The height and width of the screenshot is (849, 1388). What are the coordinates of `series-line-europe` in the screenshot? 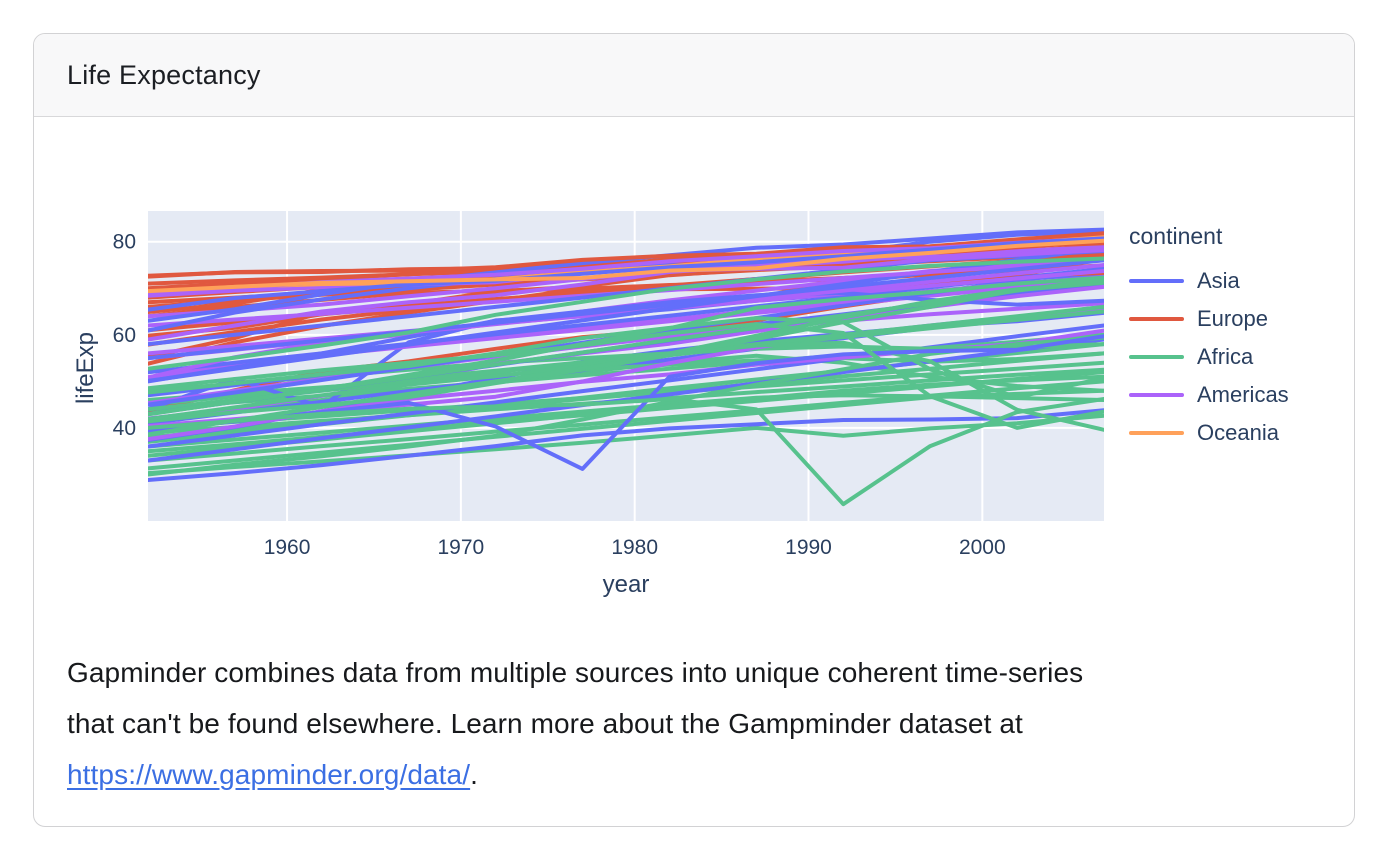 It's located at (626, 255).